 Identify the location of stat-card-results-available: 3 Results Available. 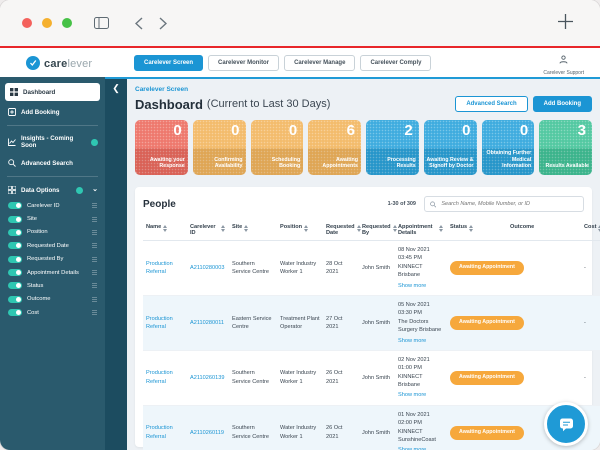
(565, 147).